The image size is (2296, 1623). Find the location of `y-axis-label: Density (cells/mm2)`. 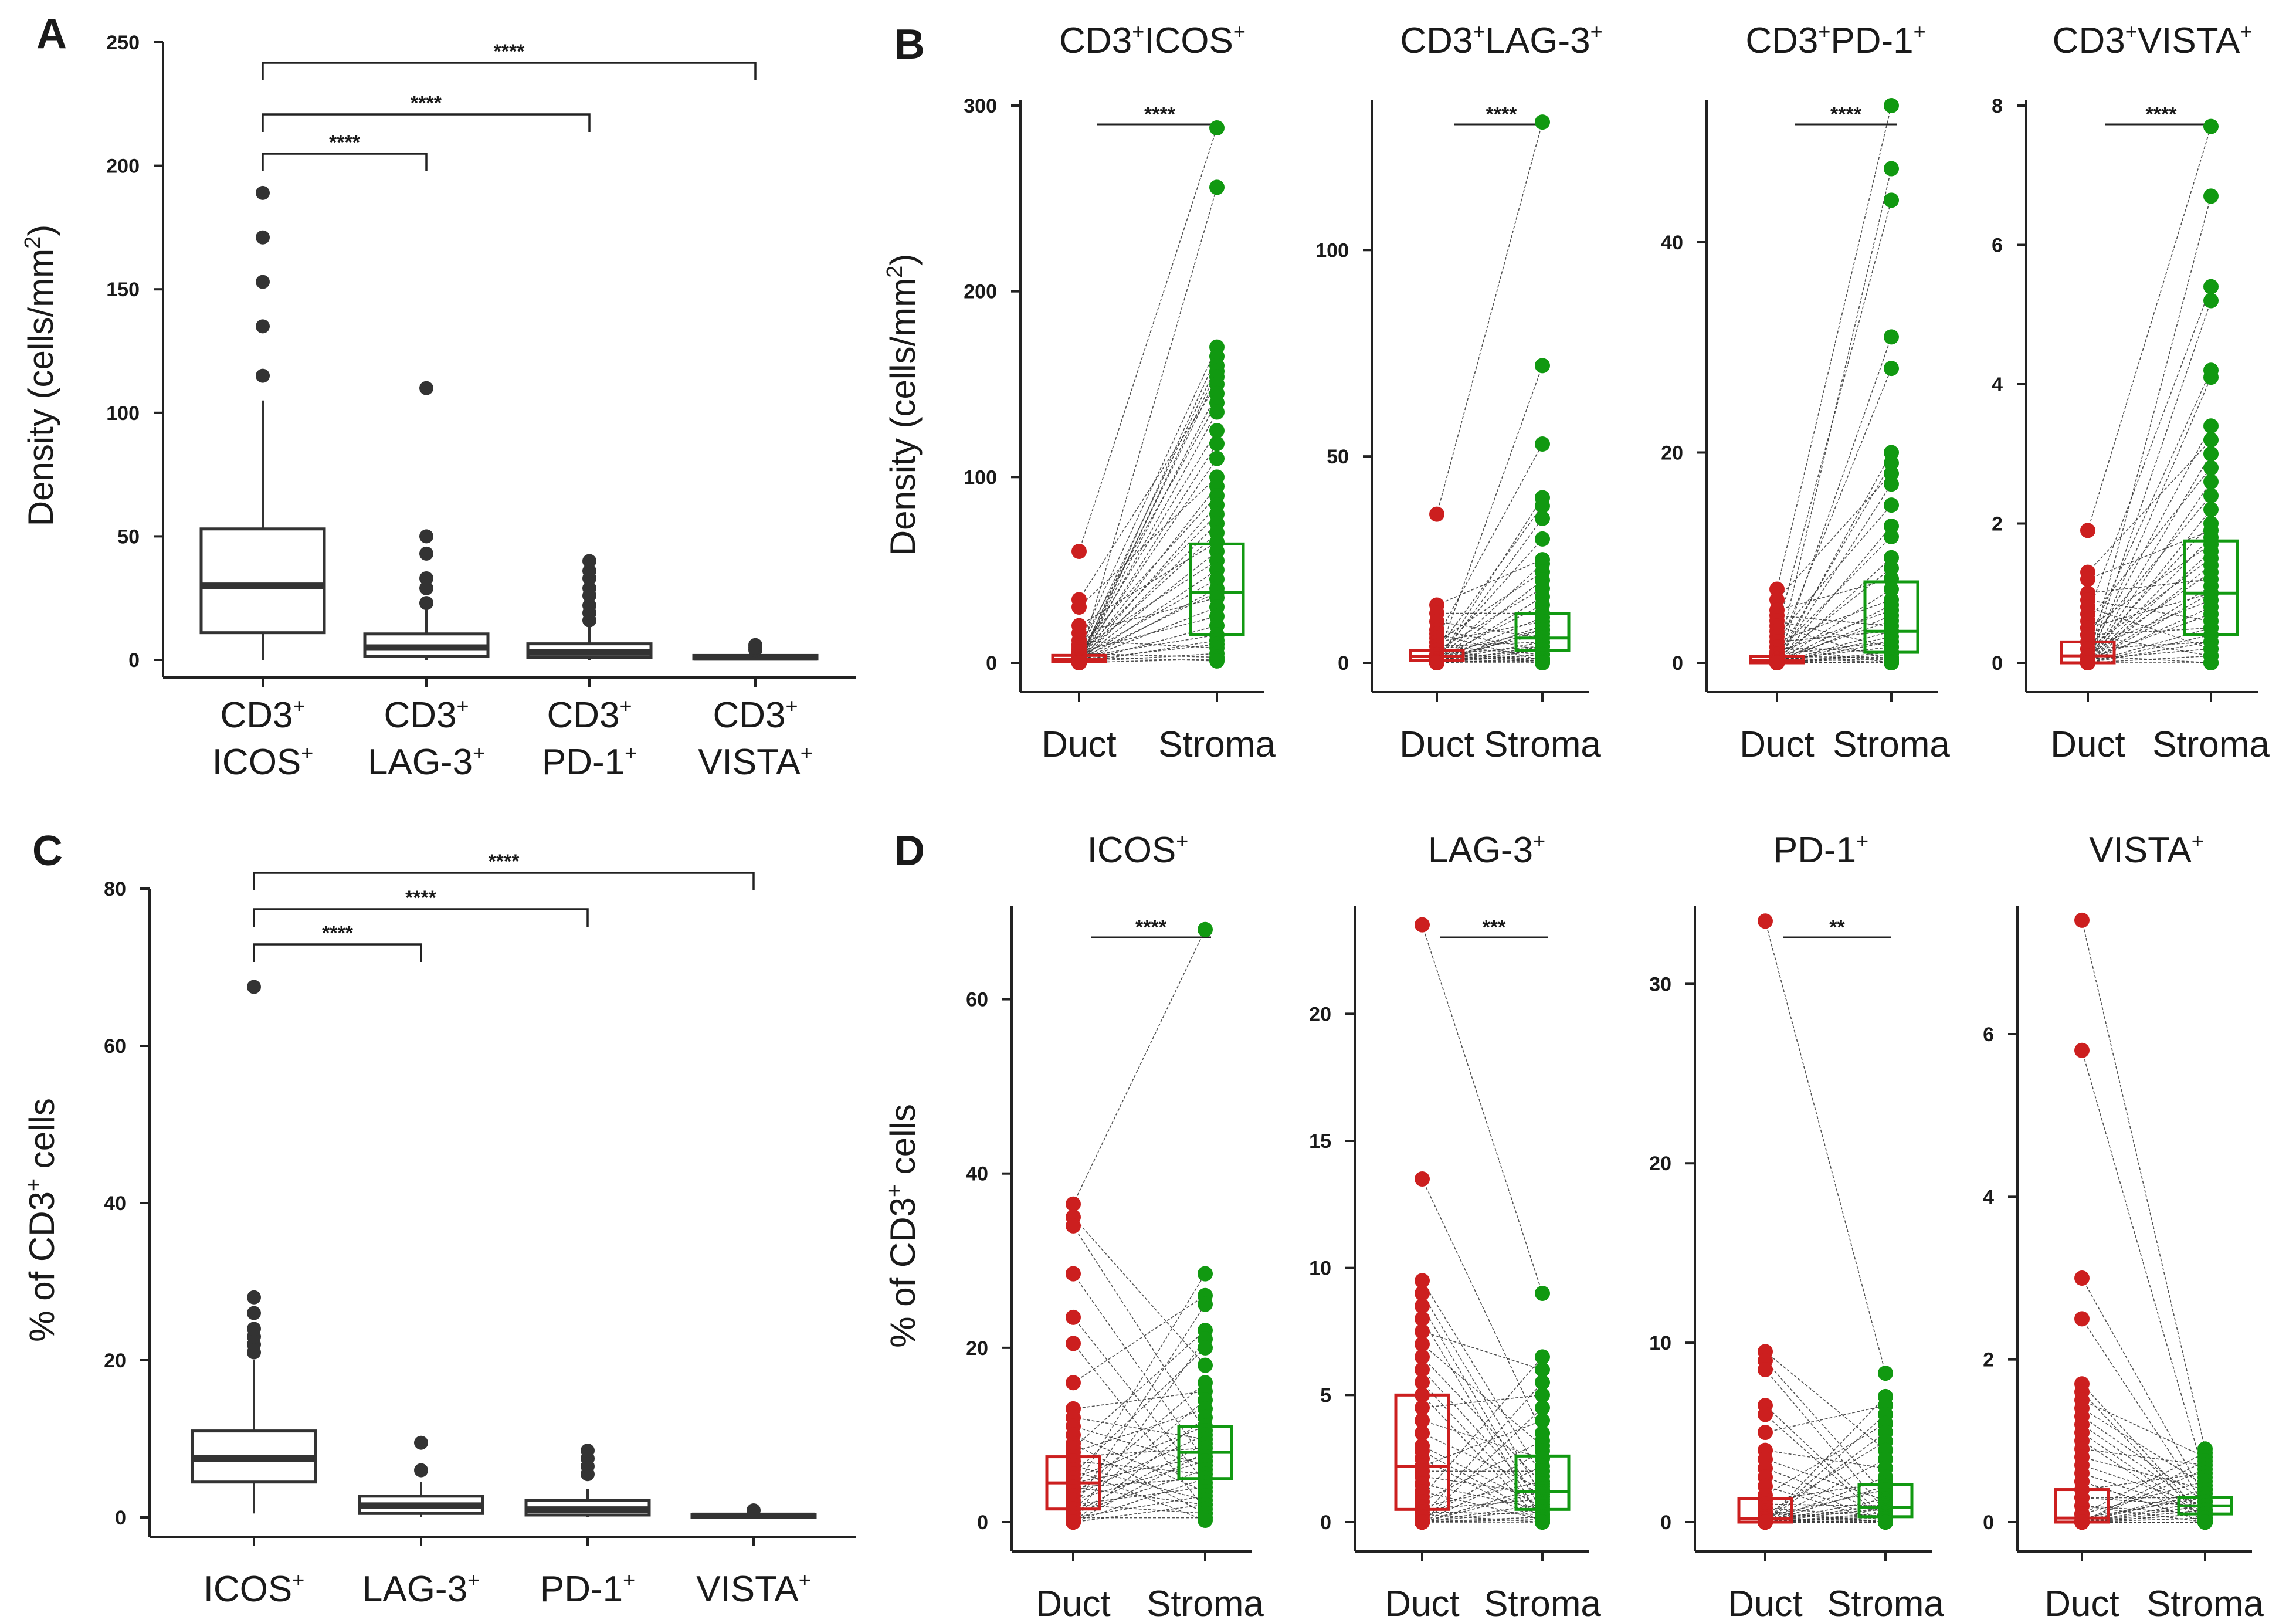

y-axis-label: Density (cells/mm2) is located at coordinates (903, 405).